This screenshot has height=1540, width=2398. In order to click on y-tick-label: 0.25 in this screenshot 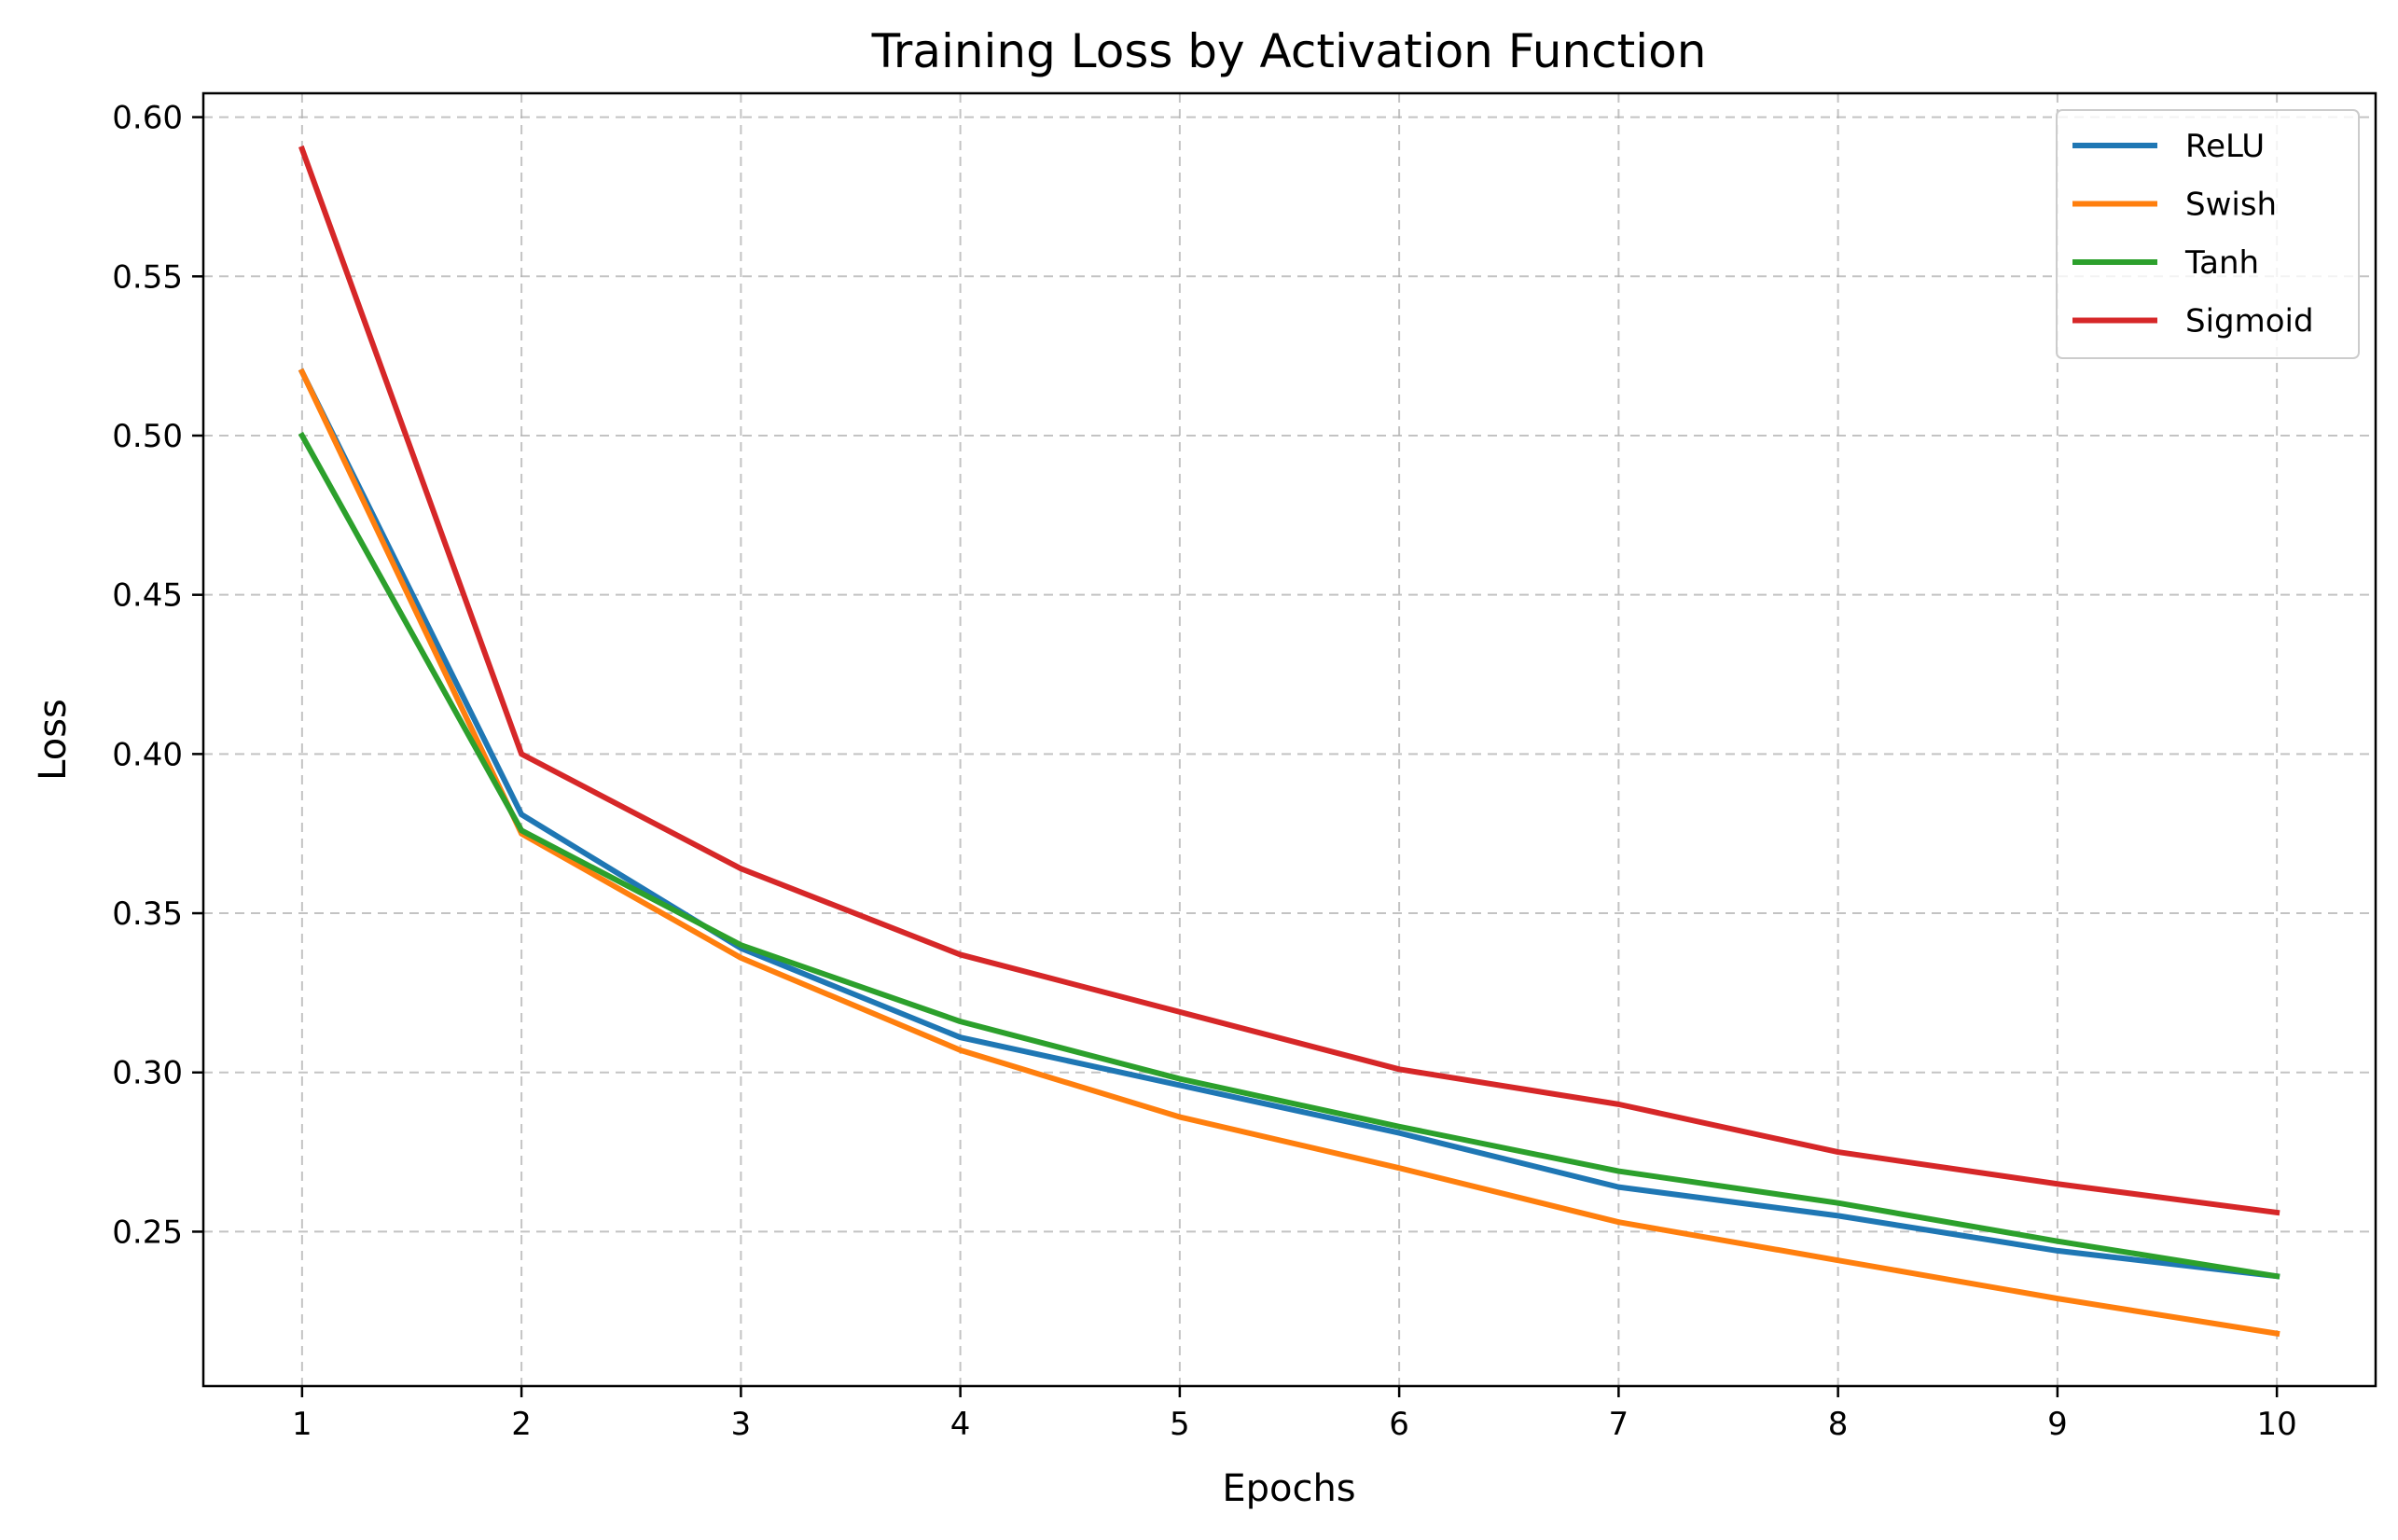, I will do `click(147, 1232)`.